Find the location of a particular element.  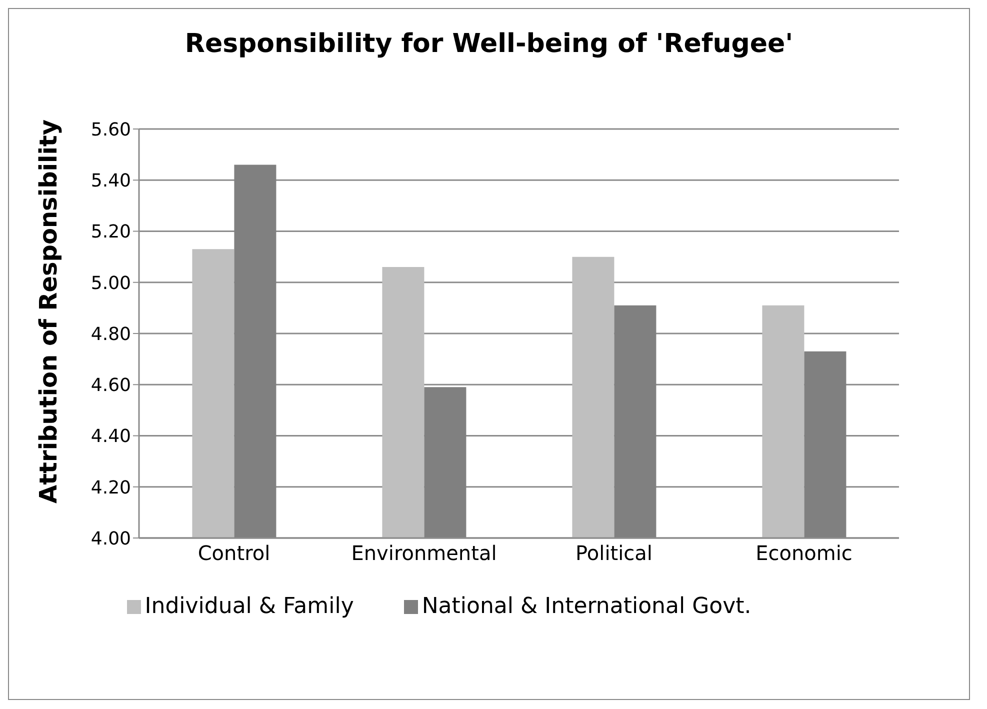

y-axis-title: Attribution of Responsibility is located at coordinates (48, 311).